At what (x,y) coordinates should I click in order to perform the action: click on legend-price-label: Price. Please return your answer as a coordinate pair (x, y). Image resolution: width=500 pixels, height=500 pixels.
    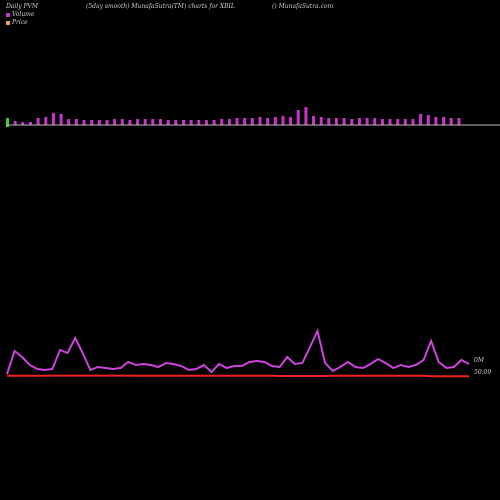
    Looking at the image, I should click on (20, 22).